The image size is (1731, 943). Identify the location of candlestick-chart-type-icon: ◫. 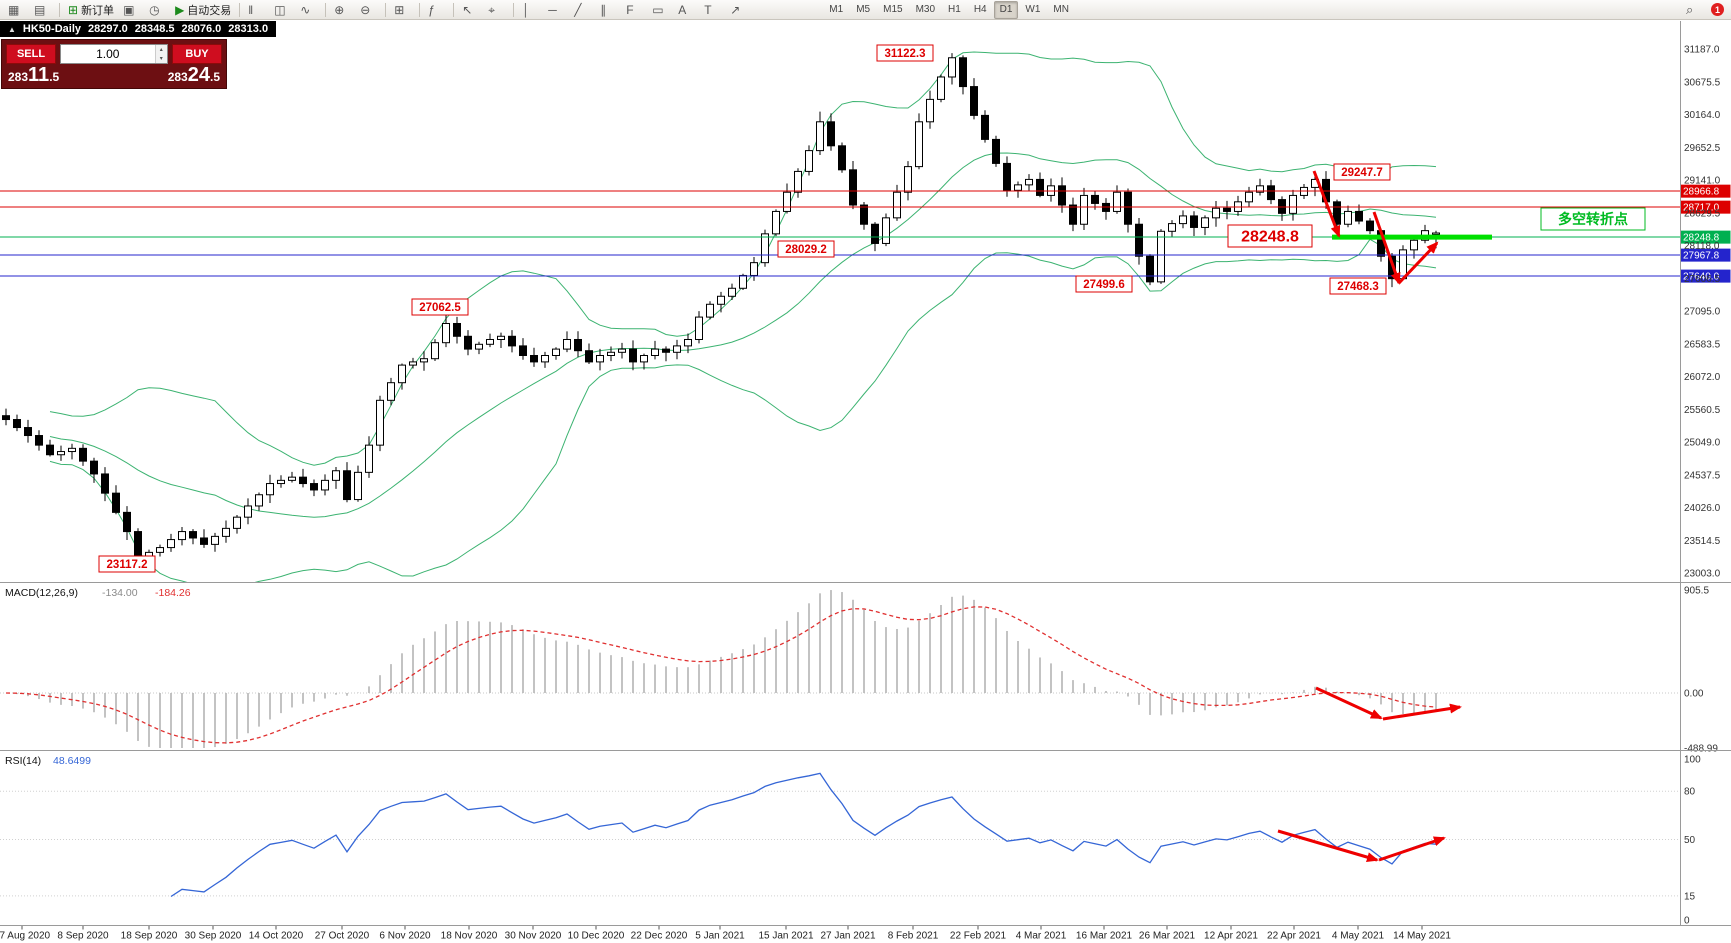
(280, 9).